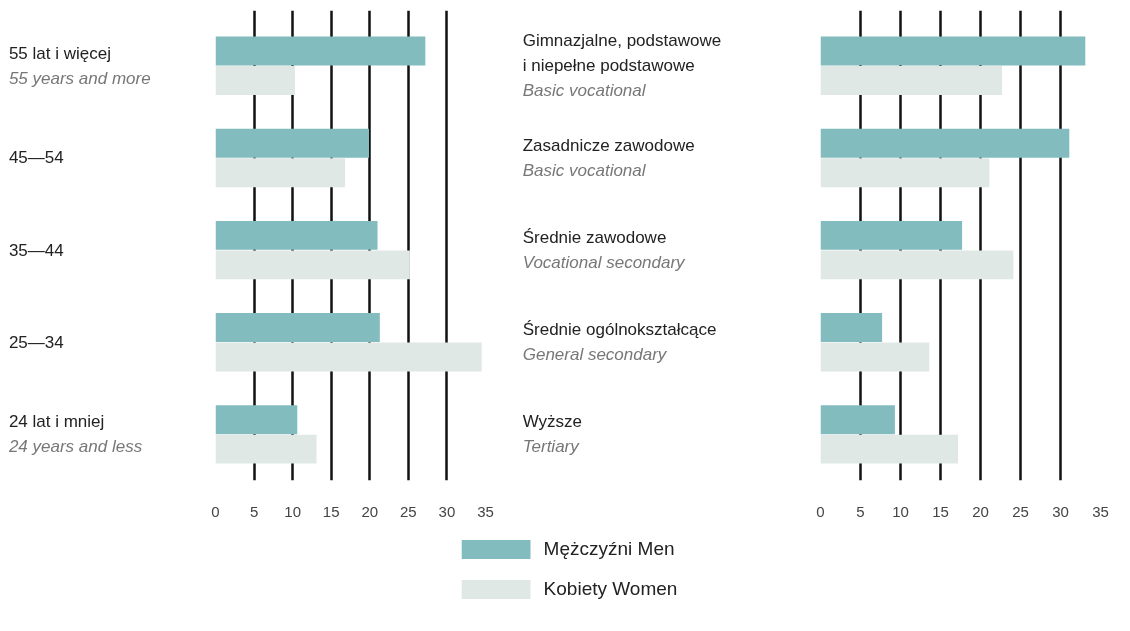 The image size is (1130, 631). Describe the element at coordinates (610, 589) in the screenshot. I see `legend-label: Kobiety Women` at that location.